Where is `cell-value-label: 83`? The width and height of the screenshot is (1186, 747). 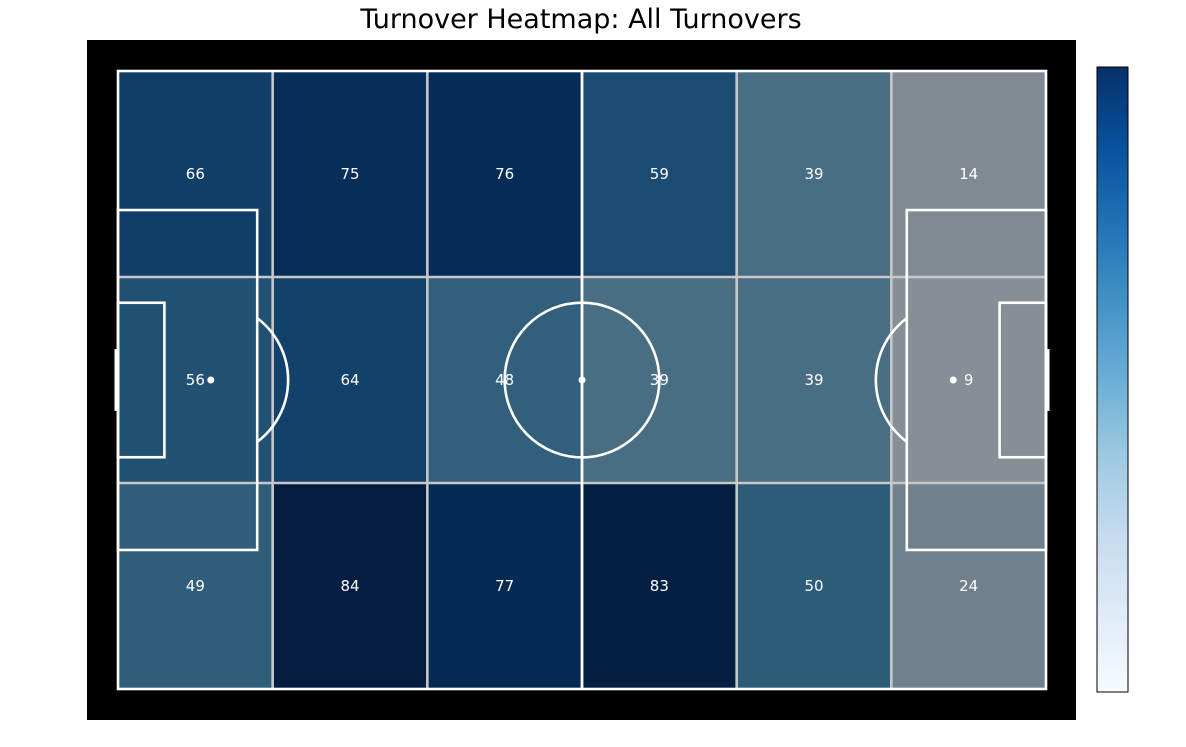 cell-value-label: 83 is located at coordinates (659, 586).